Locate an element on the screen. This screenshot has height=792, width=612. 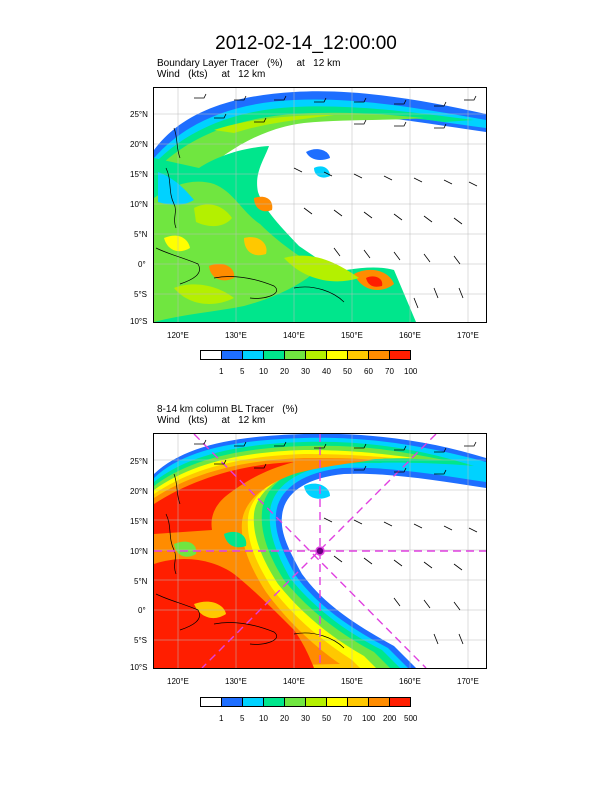
panel2-lon-label: 120°E is located at coordinates (178, 681).